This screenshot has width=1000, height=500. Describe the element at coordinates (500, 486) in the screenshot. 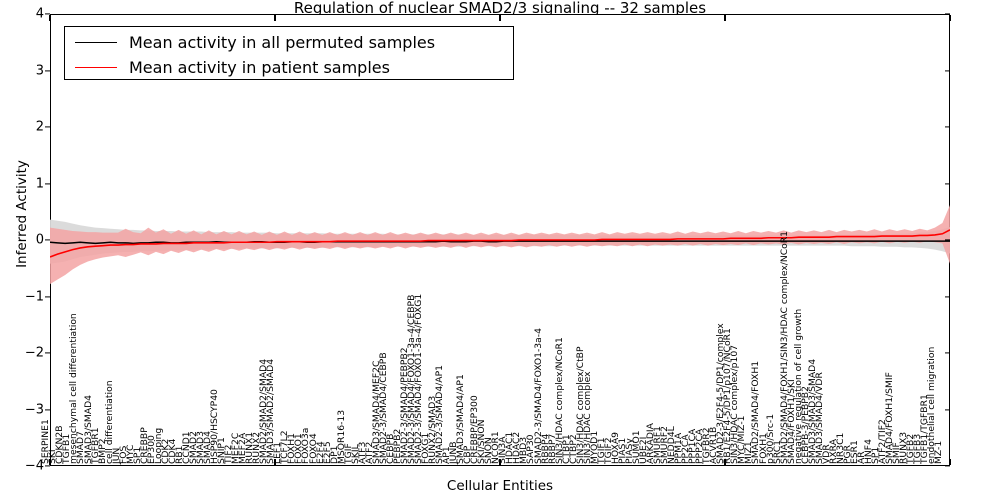

I see `x-axis-label: Cellular Entities` at that location.